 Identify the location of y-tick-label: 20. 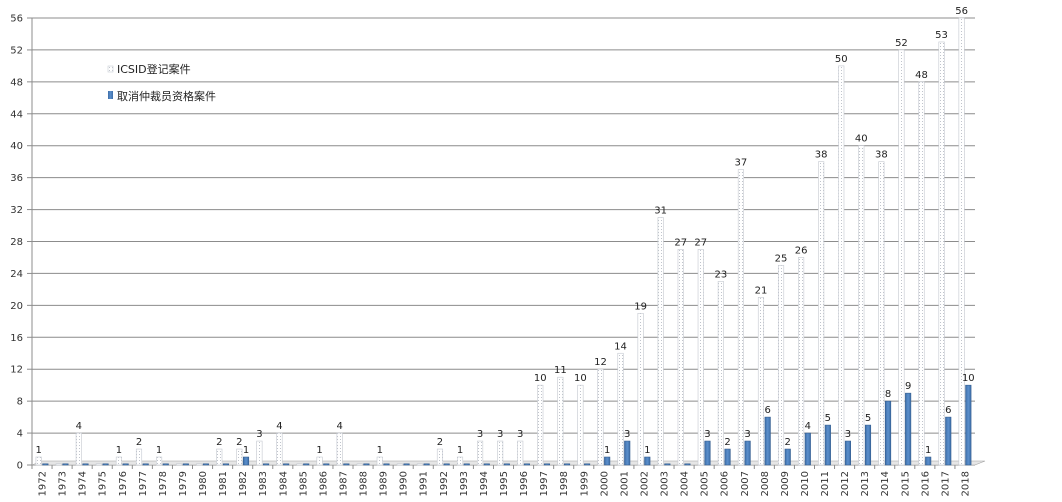
(16, 306).